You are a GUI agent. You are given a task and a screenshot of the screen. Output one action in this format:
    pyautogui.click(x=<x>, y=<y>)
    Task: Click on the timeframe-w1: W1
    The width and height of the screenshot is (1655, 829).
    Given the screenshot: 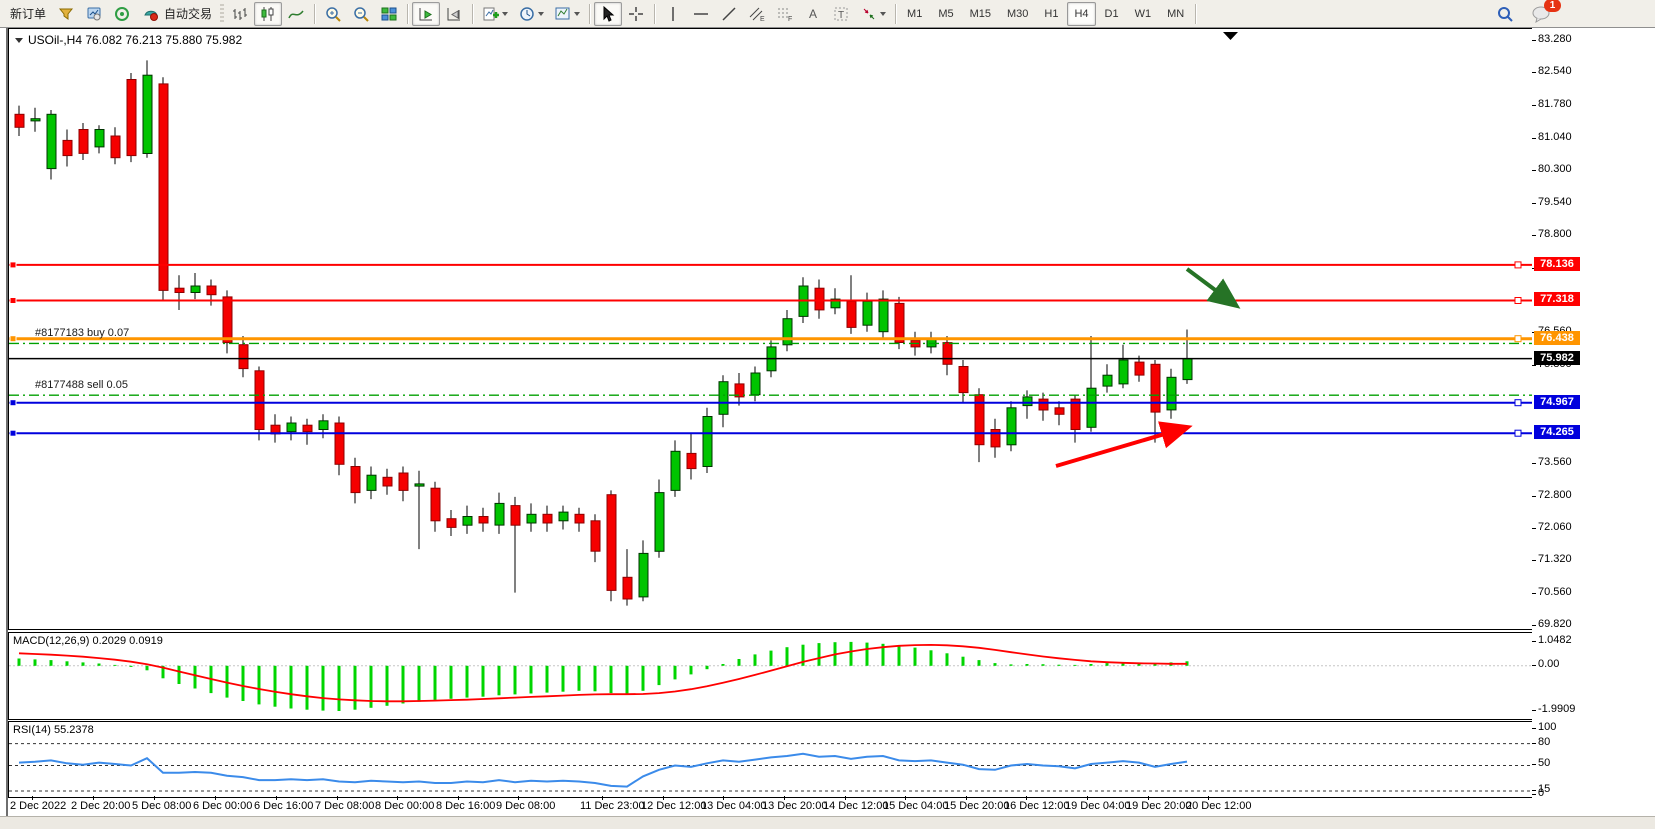 What is the action you would take?
    pyautogui.click(x=1143, y=13)
    